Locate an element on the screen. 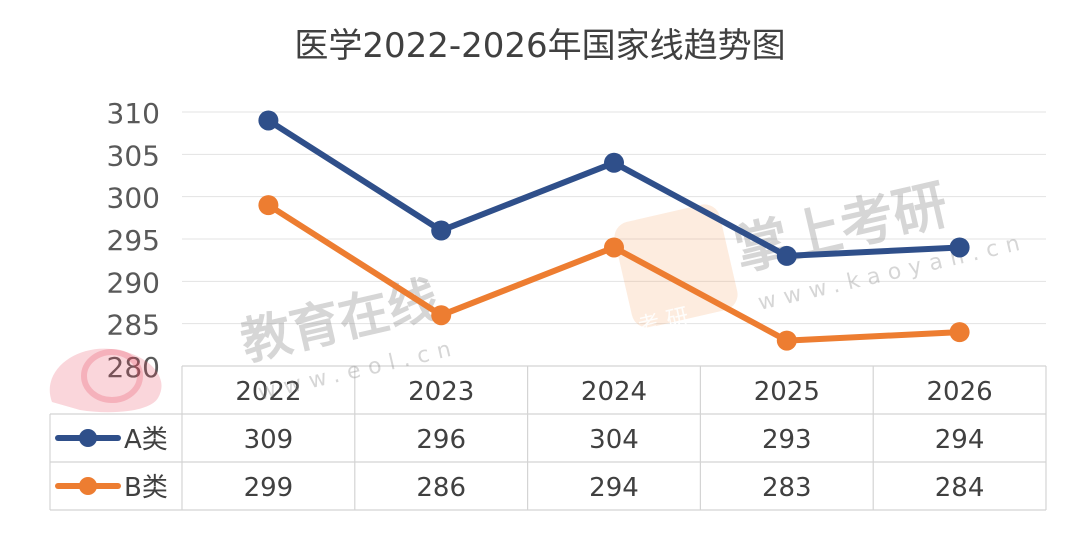  data-table-value: 299 is located at coordinates (269, 488).